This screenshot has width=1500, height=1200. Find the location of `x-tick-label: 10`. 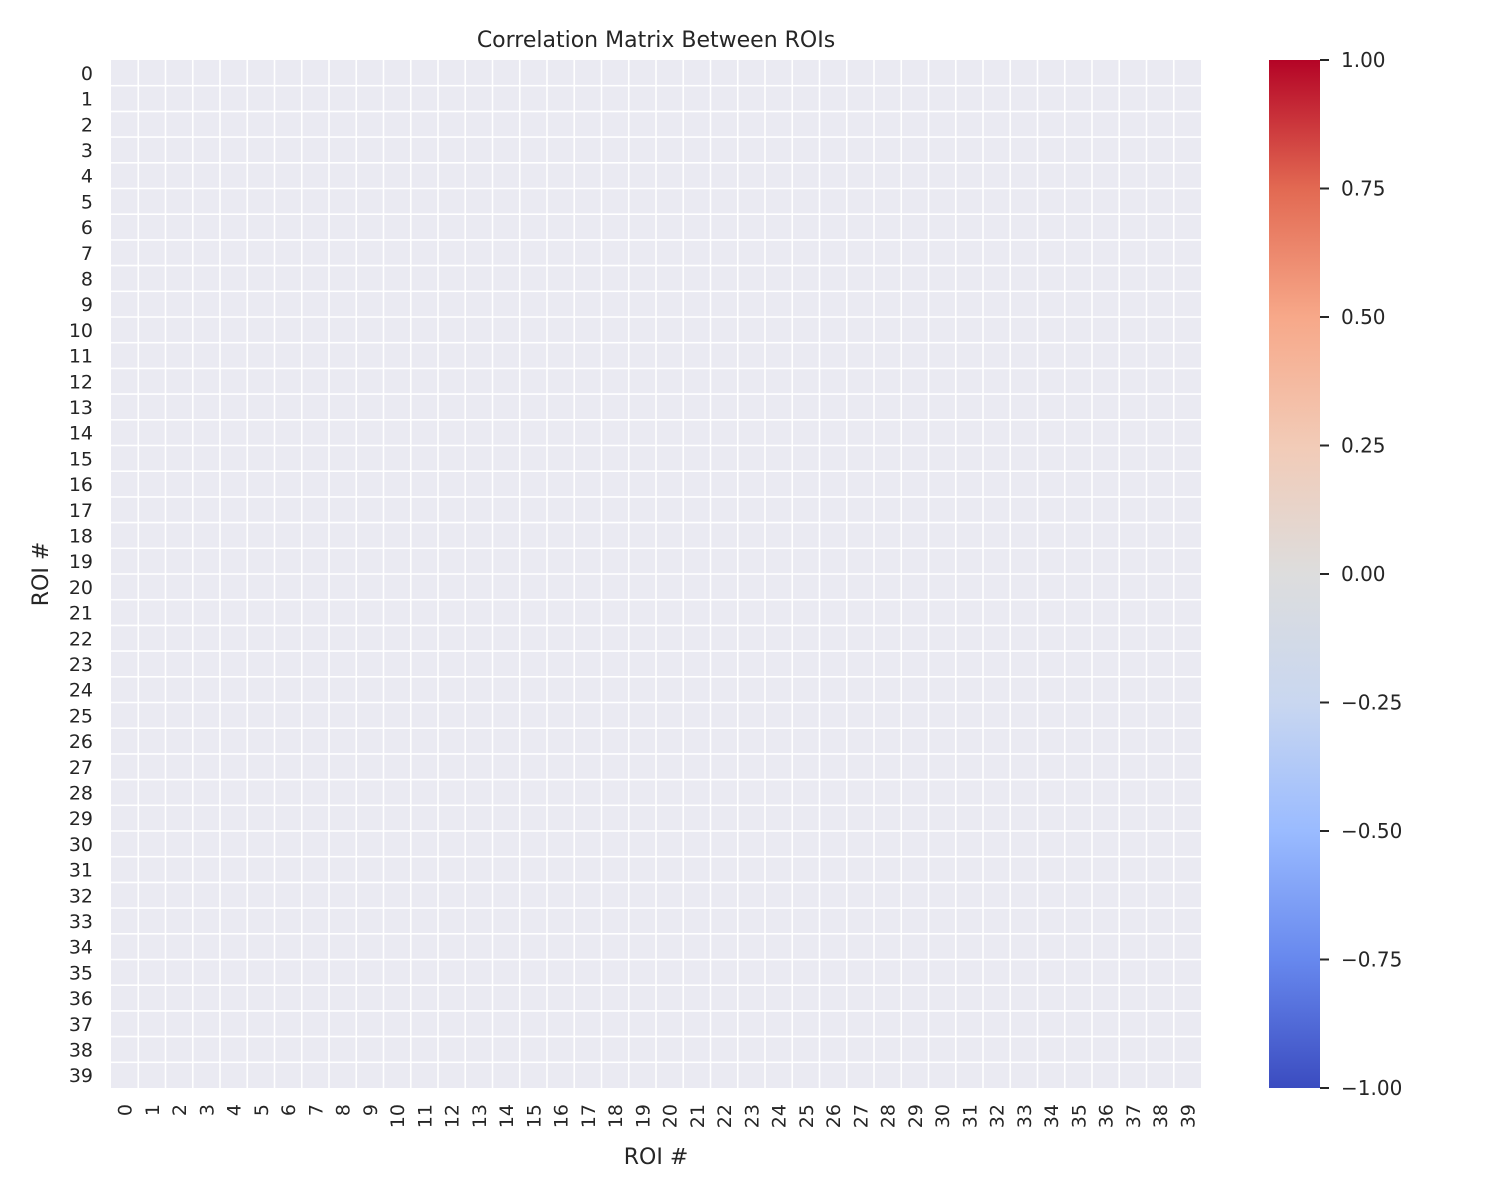

x-tick-label: 10 is located at coordinates (398, 1116).